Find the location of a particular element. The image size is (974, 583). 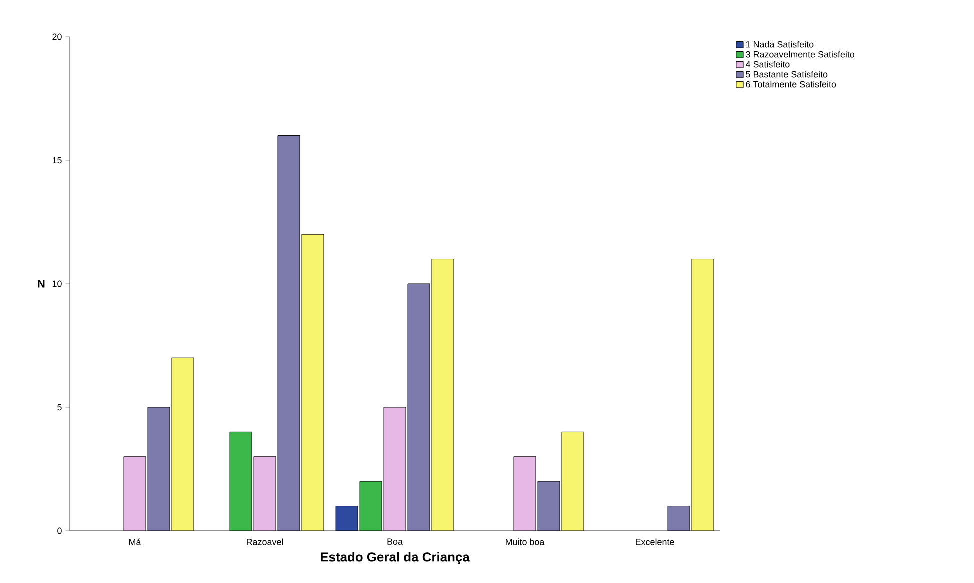

x-axis-title: Estado Geral da Criança is located at coordinates (395, 558).